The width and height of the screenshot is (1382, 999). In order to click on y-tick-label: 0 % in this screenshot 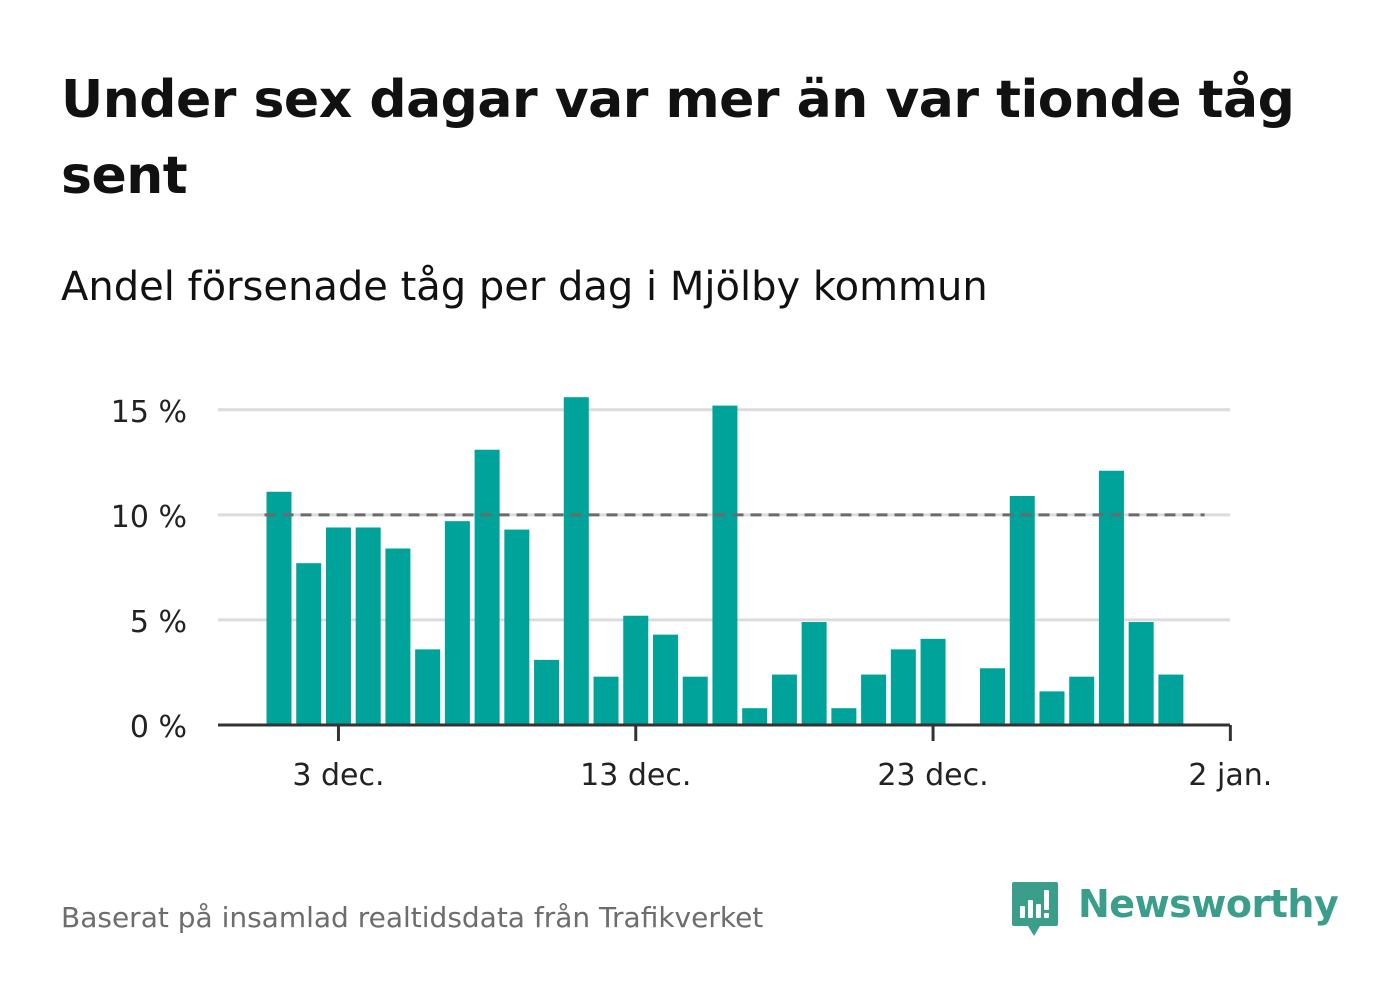, I will do `click(158, 727)`.